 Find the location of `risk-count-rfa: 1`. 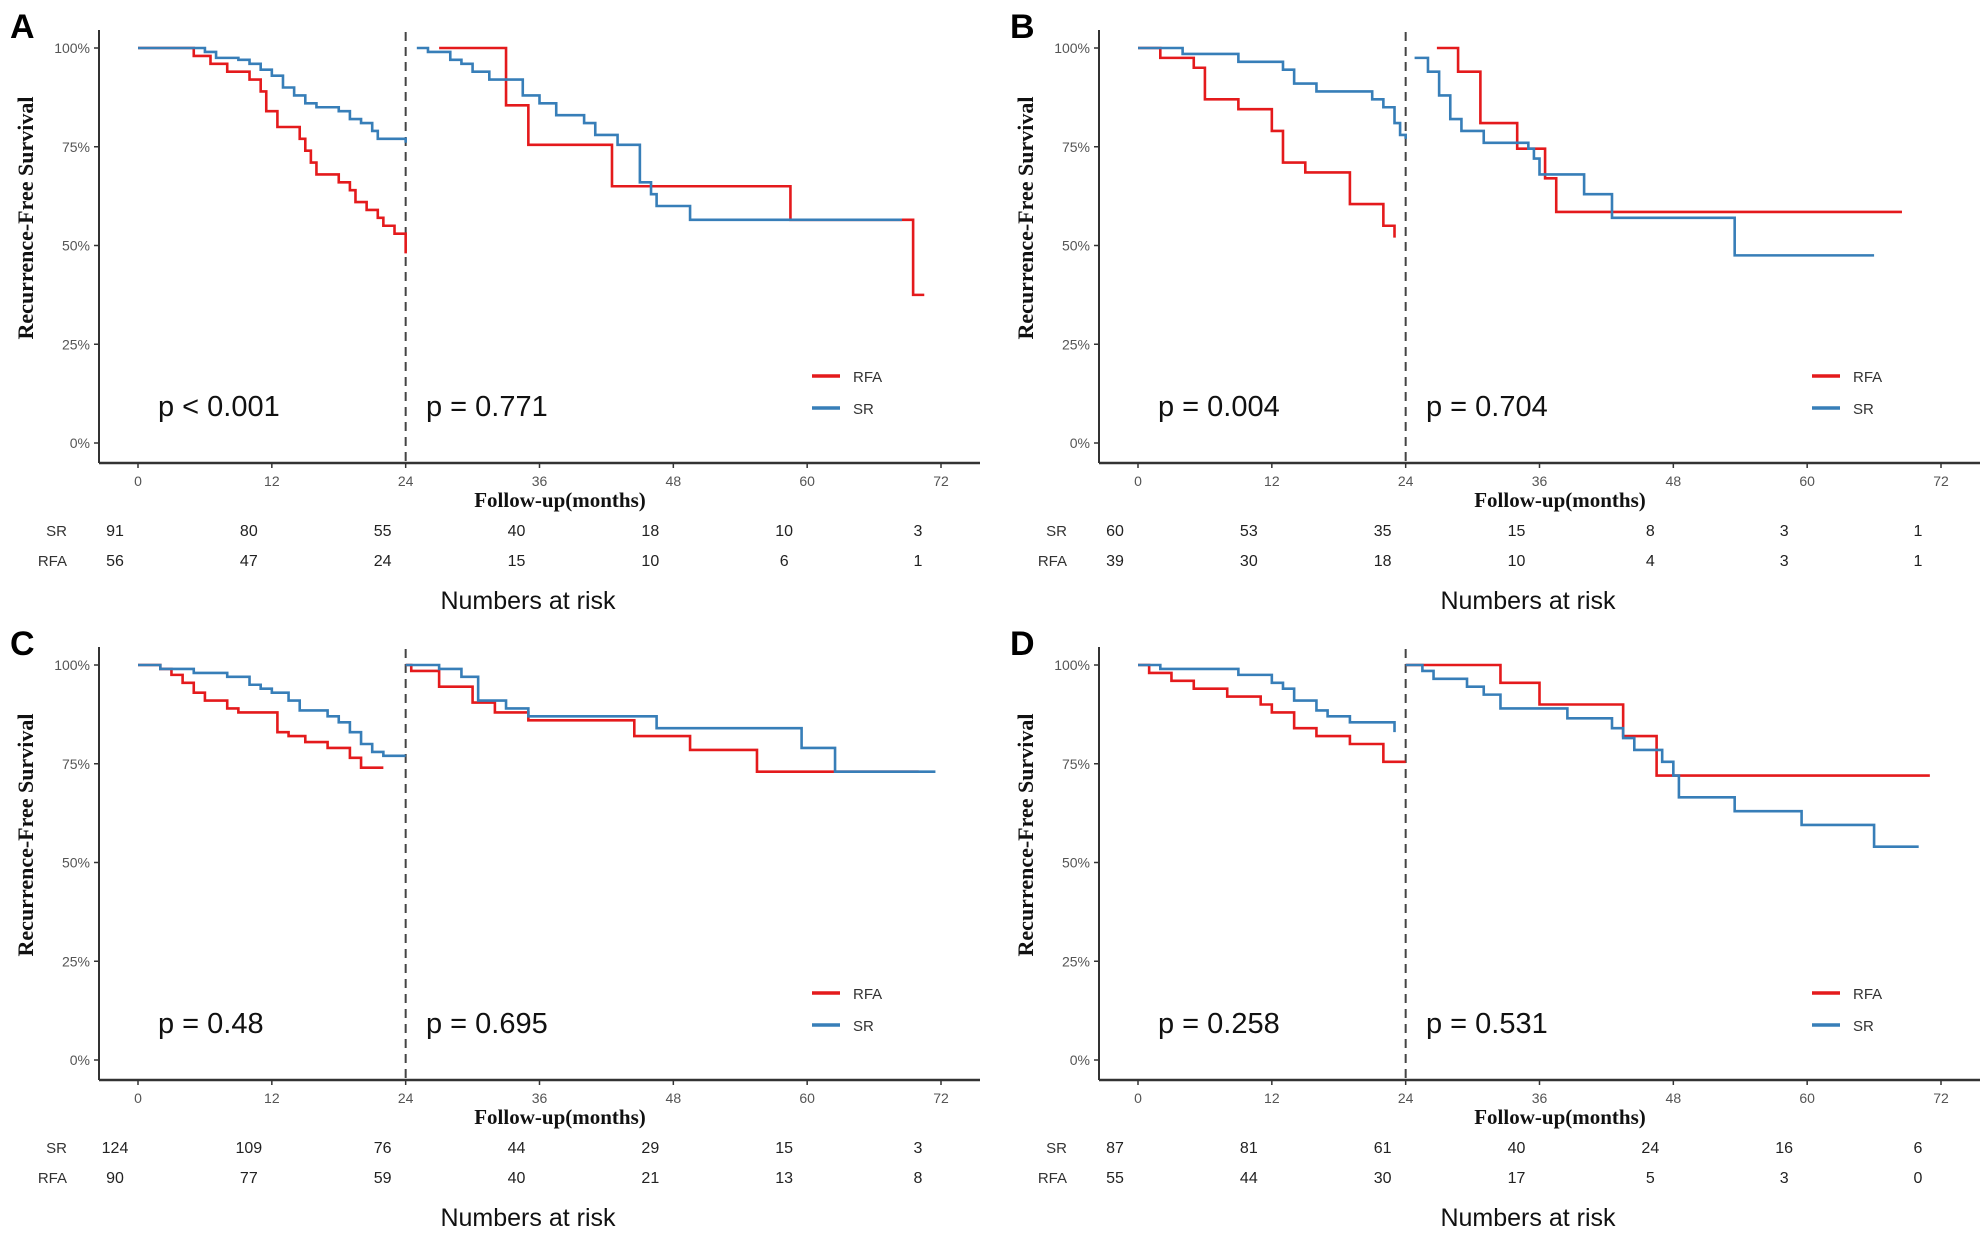

risk-count-rfa: 1 is located at coordinates (918, 561).